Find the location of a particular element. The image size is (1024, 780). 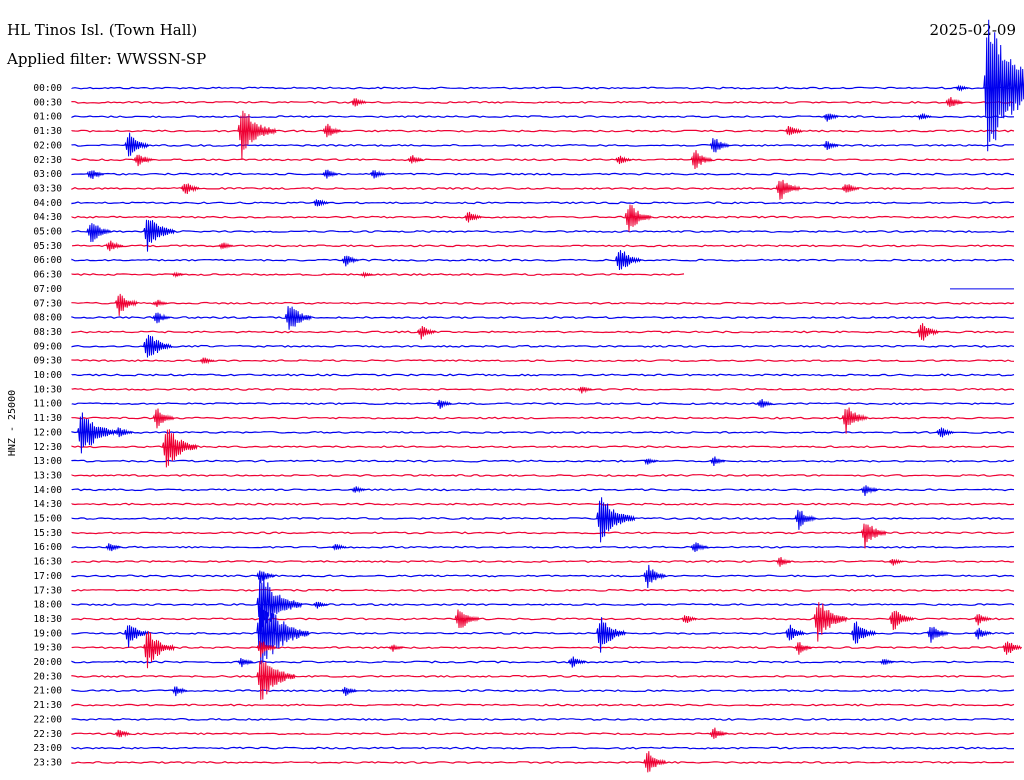

filter-label: Applied filter: WWSSN-SP is located at coordinates (107, 59).